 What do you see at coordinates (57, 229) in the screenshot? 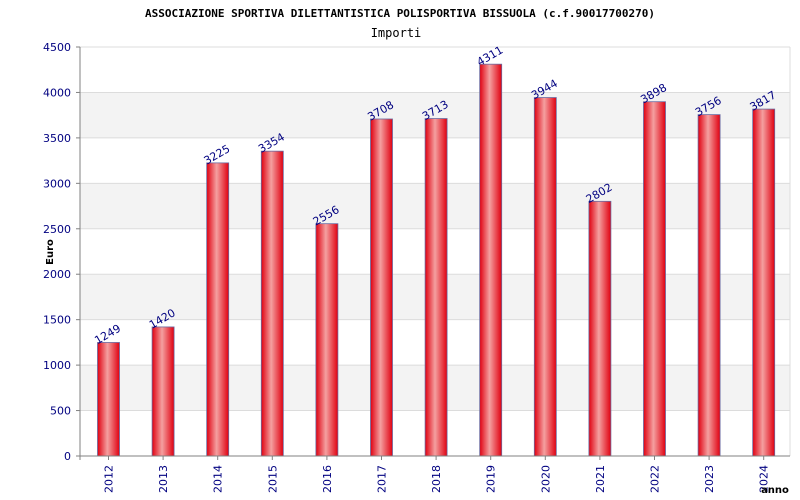
I see `y-tick-label: 2500` at bounding box center [57, 229].